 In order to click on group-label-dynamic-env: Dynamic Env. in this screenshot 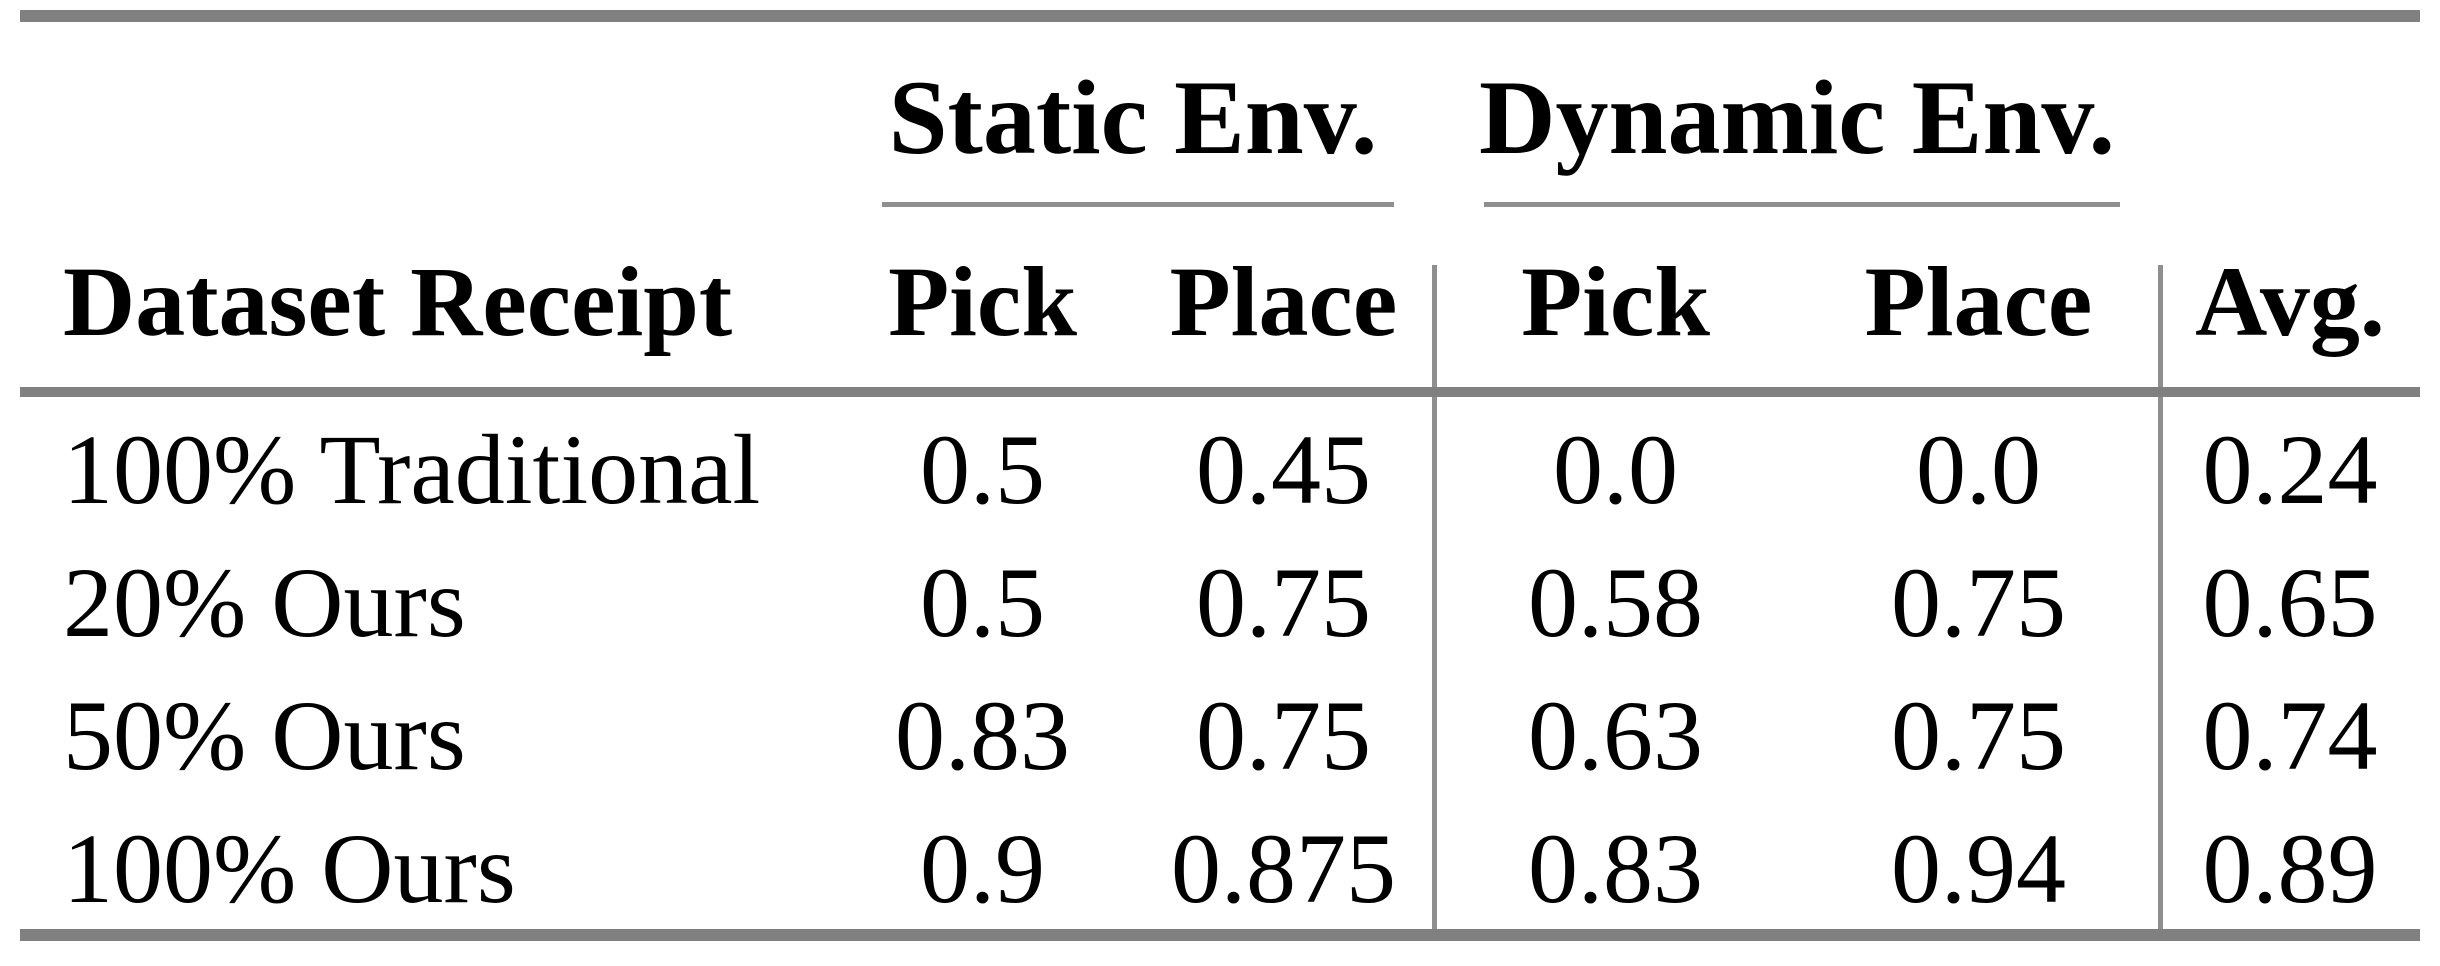, I will do `click(1797, 117)`.